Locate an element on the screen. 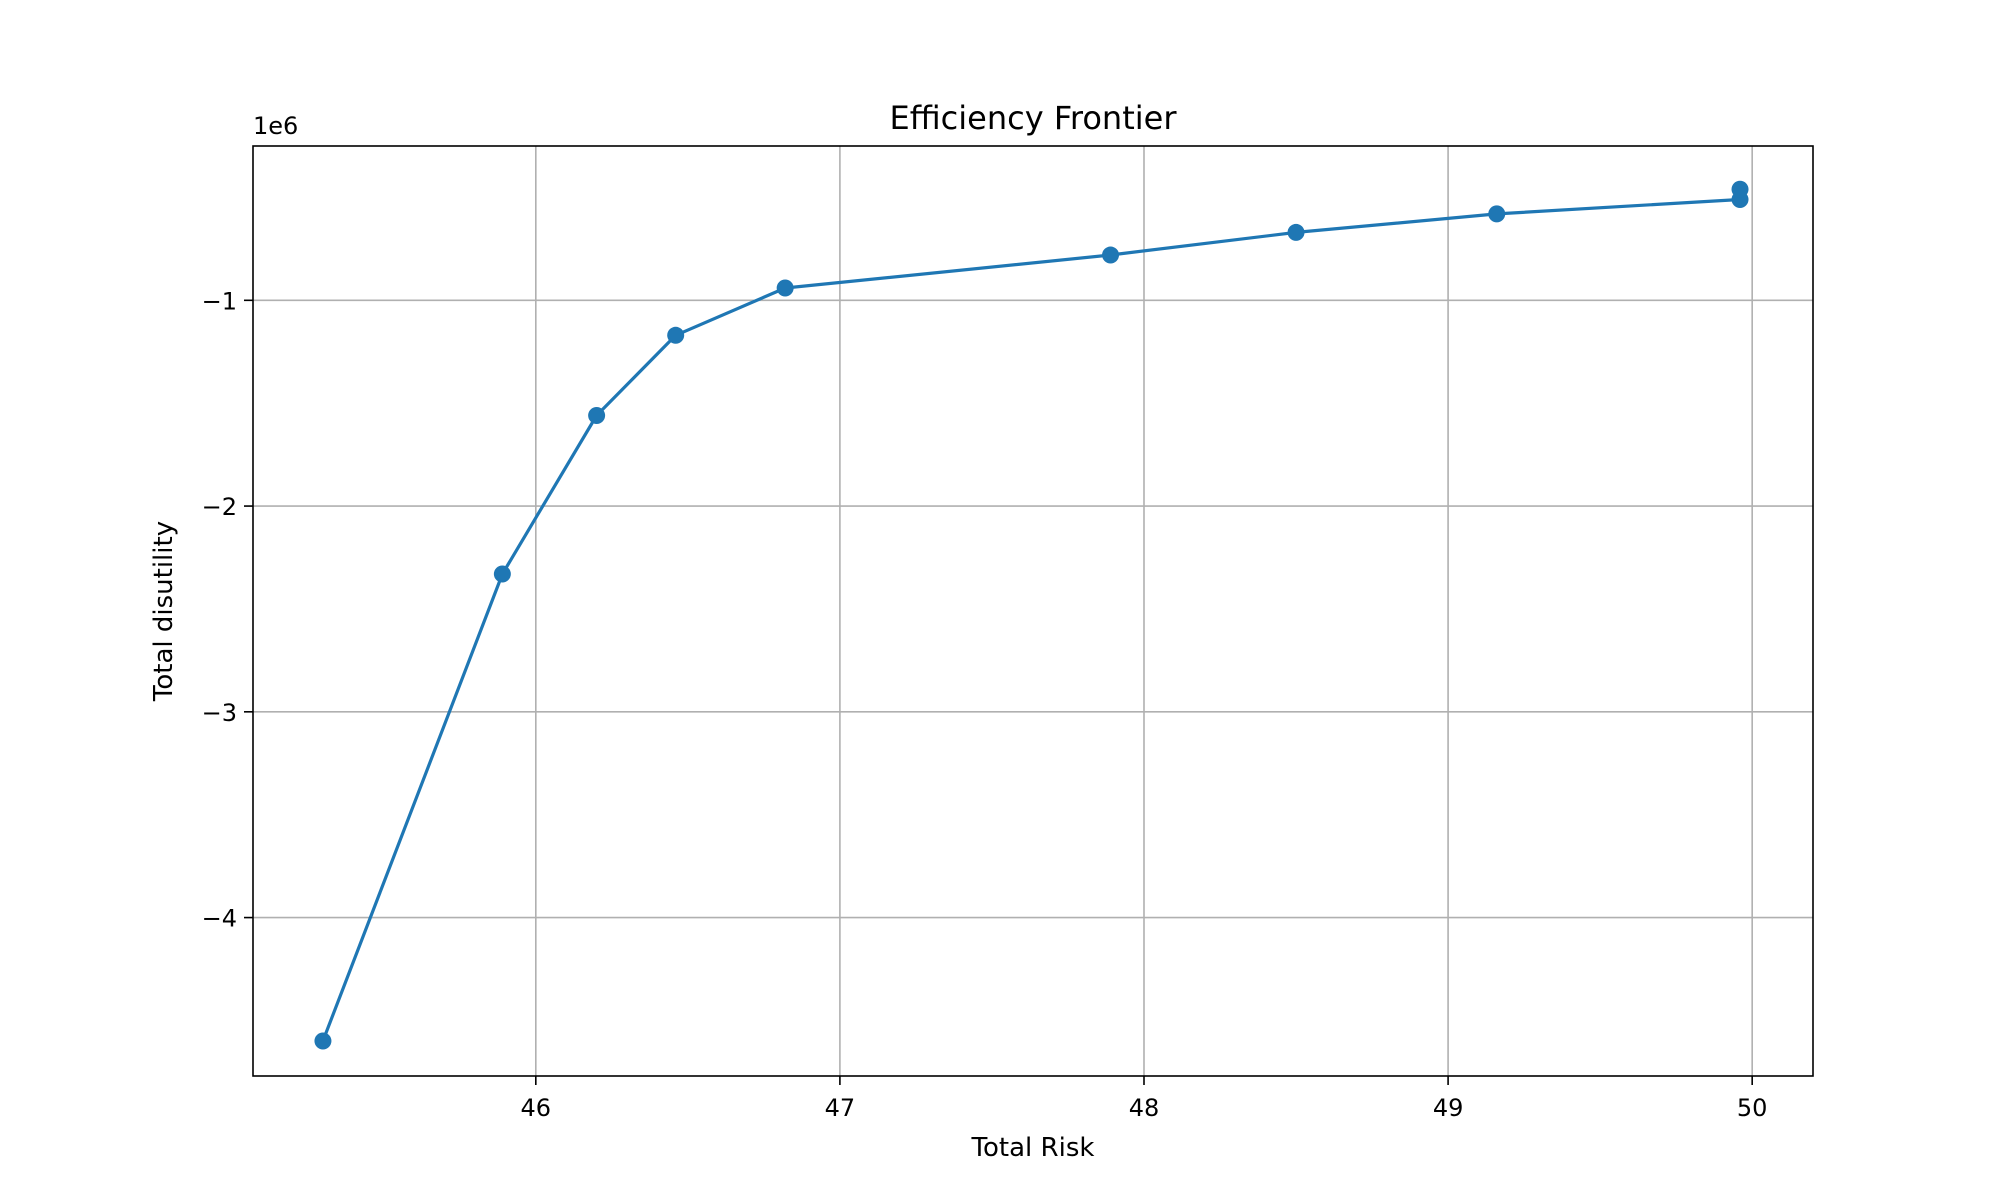 Image resolution: width=2000 pixels, height=1200 pixels. y-axis-offset-label: 1e6 is located at coordinates (275, 126).